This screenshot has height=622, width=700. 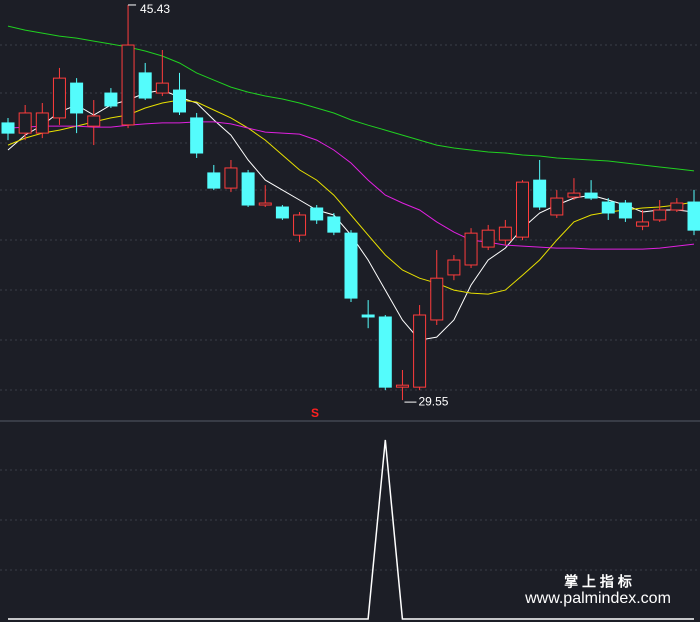 I want to click on annotation: 45.43, so click(x=155, y=9).